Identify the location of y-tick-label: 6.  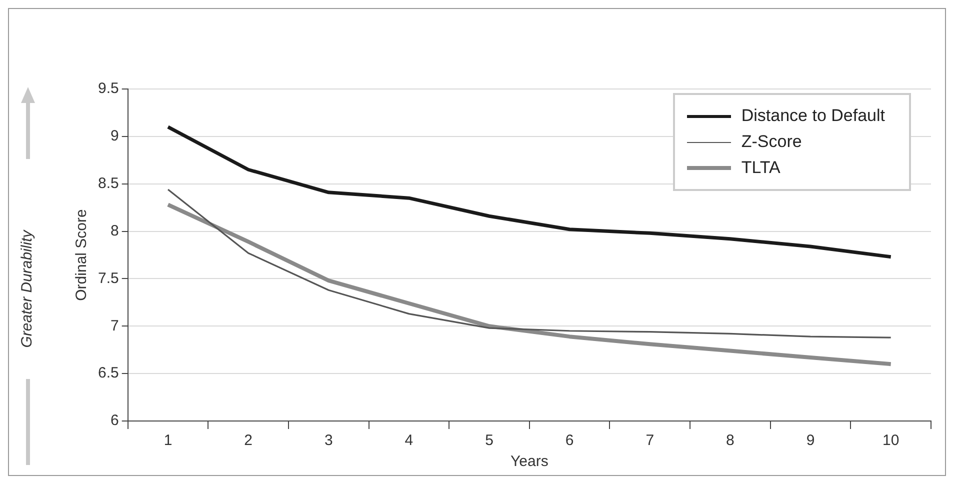
(114, 421).